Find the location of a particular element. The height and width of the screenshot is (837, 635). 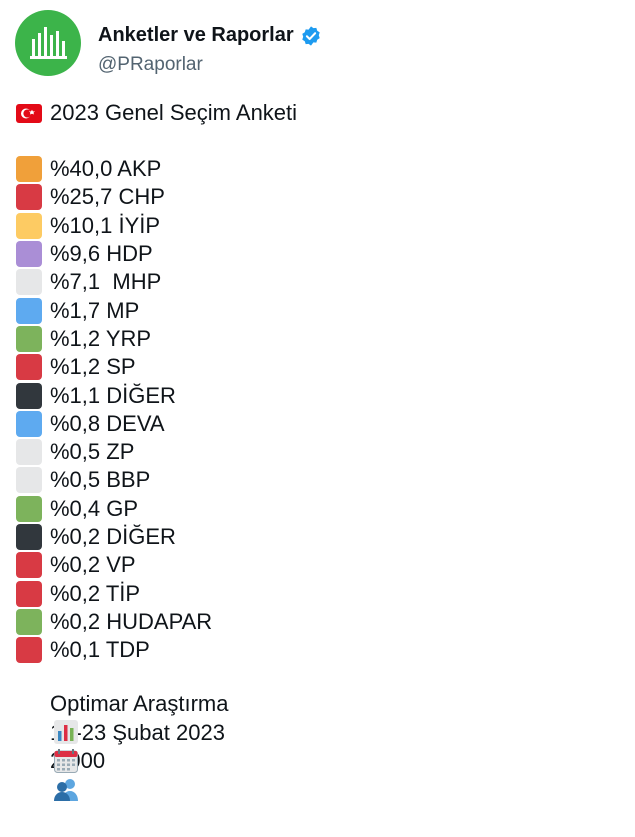

tweet-header: Anketler ve Raporlar @PRaporlar is located at coordinates (315, 43).